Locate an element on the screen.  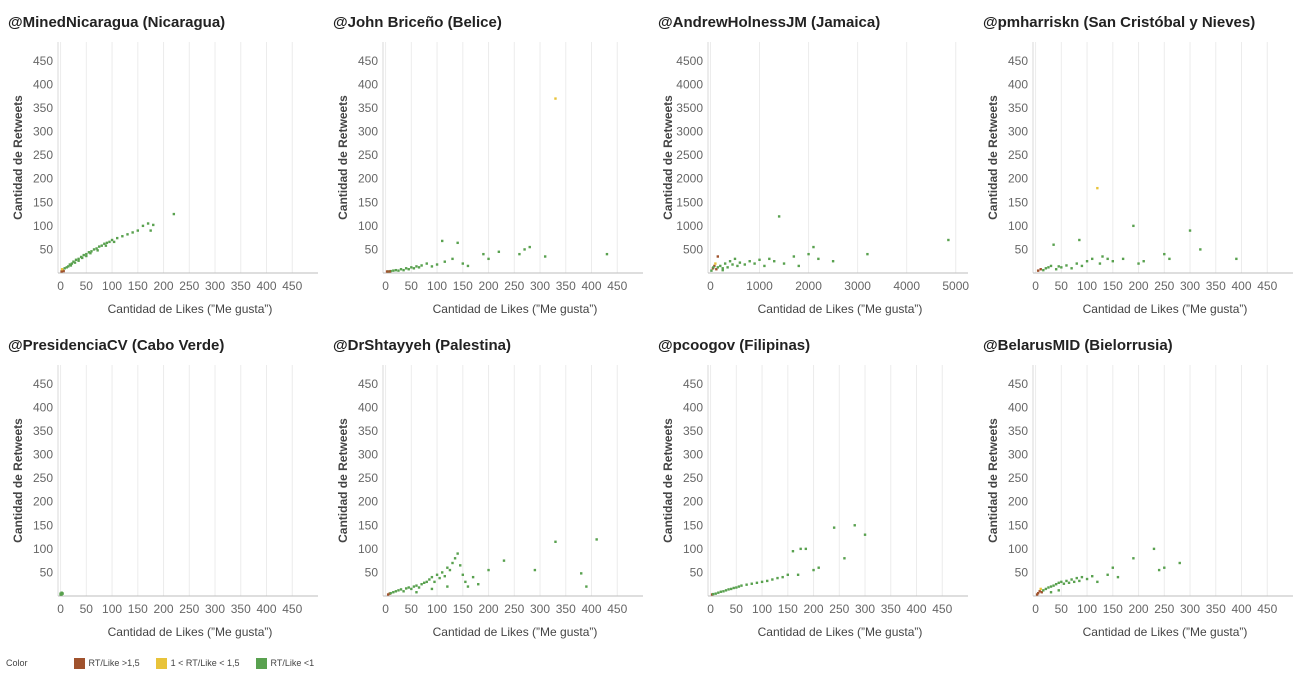
legend-swatch-low is located at coordinates (261, 663).